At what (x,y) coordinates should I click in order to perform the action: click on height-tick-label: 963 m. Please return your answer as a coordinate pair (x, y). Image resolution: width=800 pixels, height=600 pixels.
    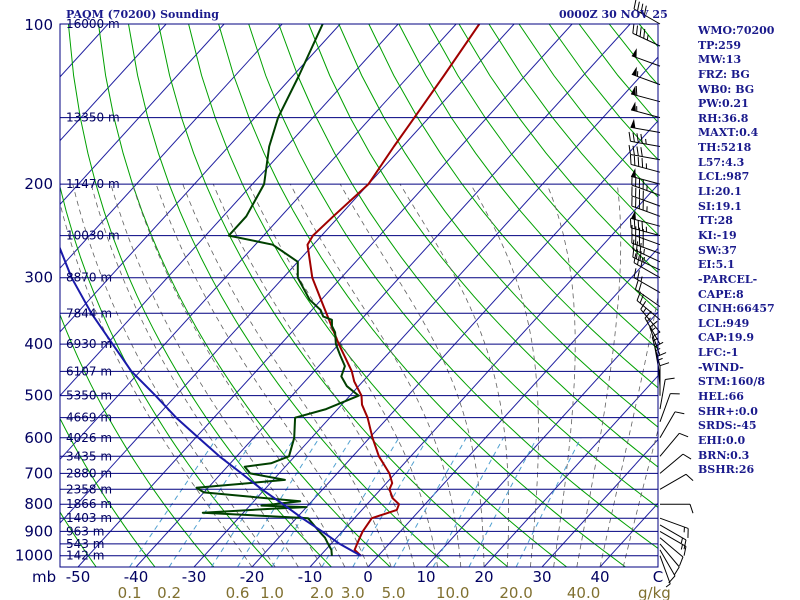
    Looking at the image, I should click on (85, 531).